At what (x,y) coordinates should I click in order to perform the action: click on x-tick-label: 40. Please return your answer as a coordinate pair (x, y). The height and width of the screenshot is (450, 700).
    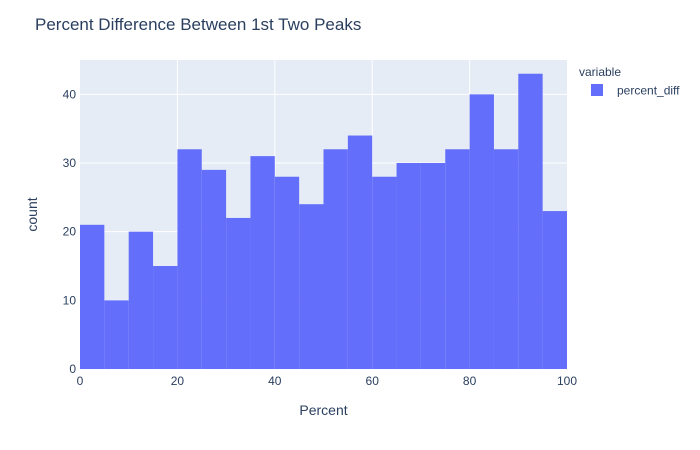
    Looking at the image, I should click on (275, 381).